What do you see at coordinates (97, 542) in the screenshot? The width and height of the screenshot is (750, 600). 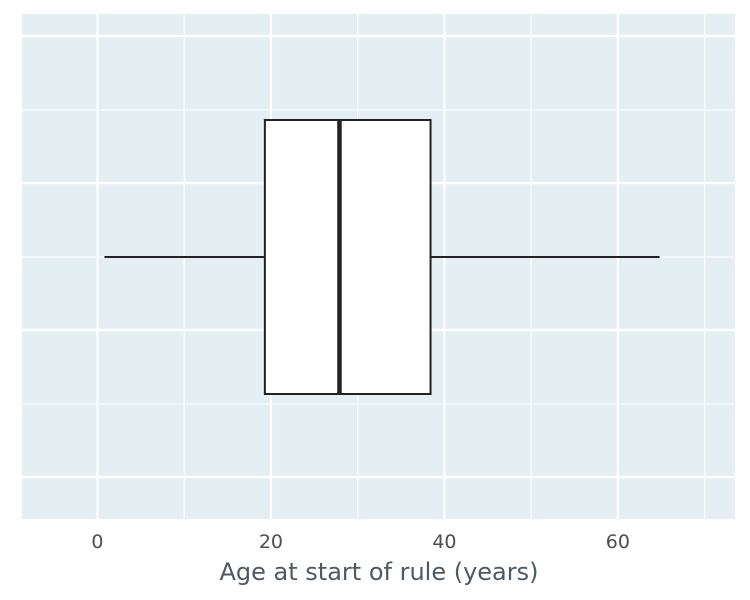 I see `x-tick-label: 0` at bounding box center [97, 542].